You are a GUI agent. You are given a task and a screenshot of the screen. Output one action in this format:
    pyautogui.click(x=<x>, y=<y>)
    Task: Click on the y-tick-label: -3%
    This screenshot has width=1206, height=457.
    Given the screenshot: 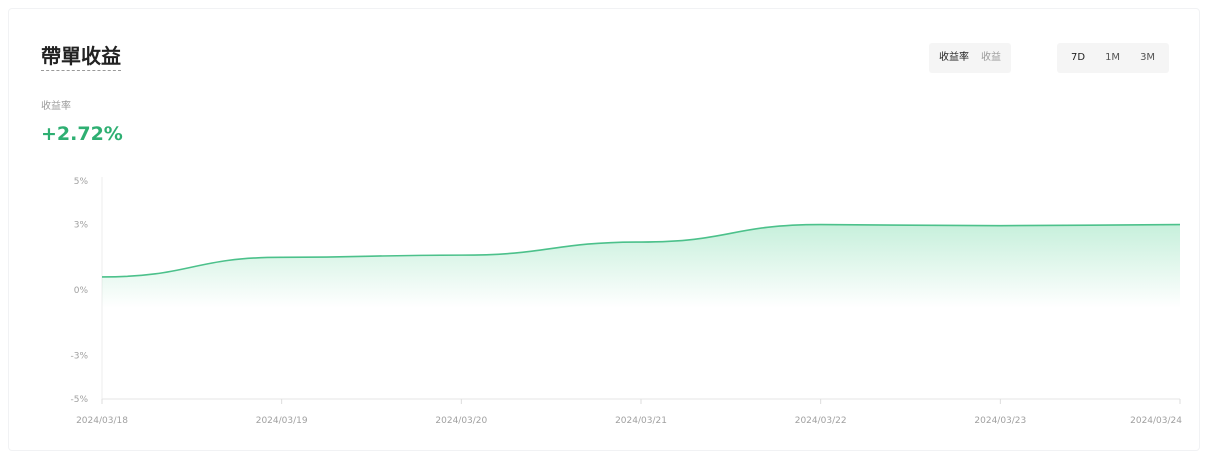 What is the action you would take?
    pyautogui.click(x=79, y=356)
    